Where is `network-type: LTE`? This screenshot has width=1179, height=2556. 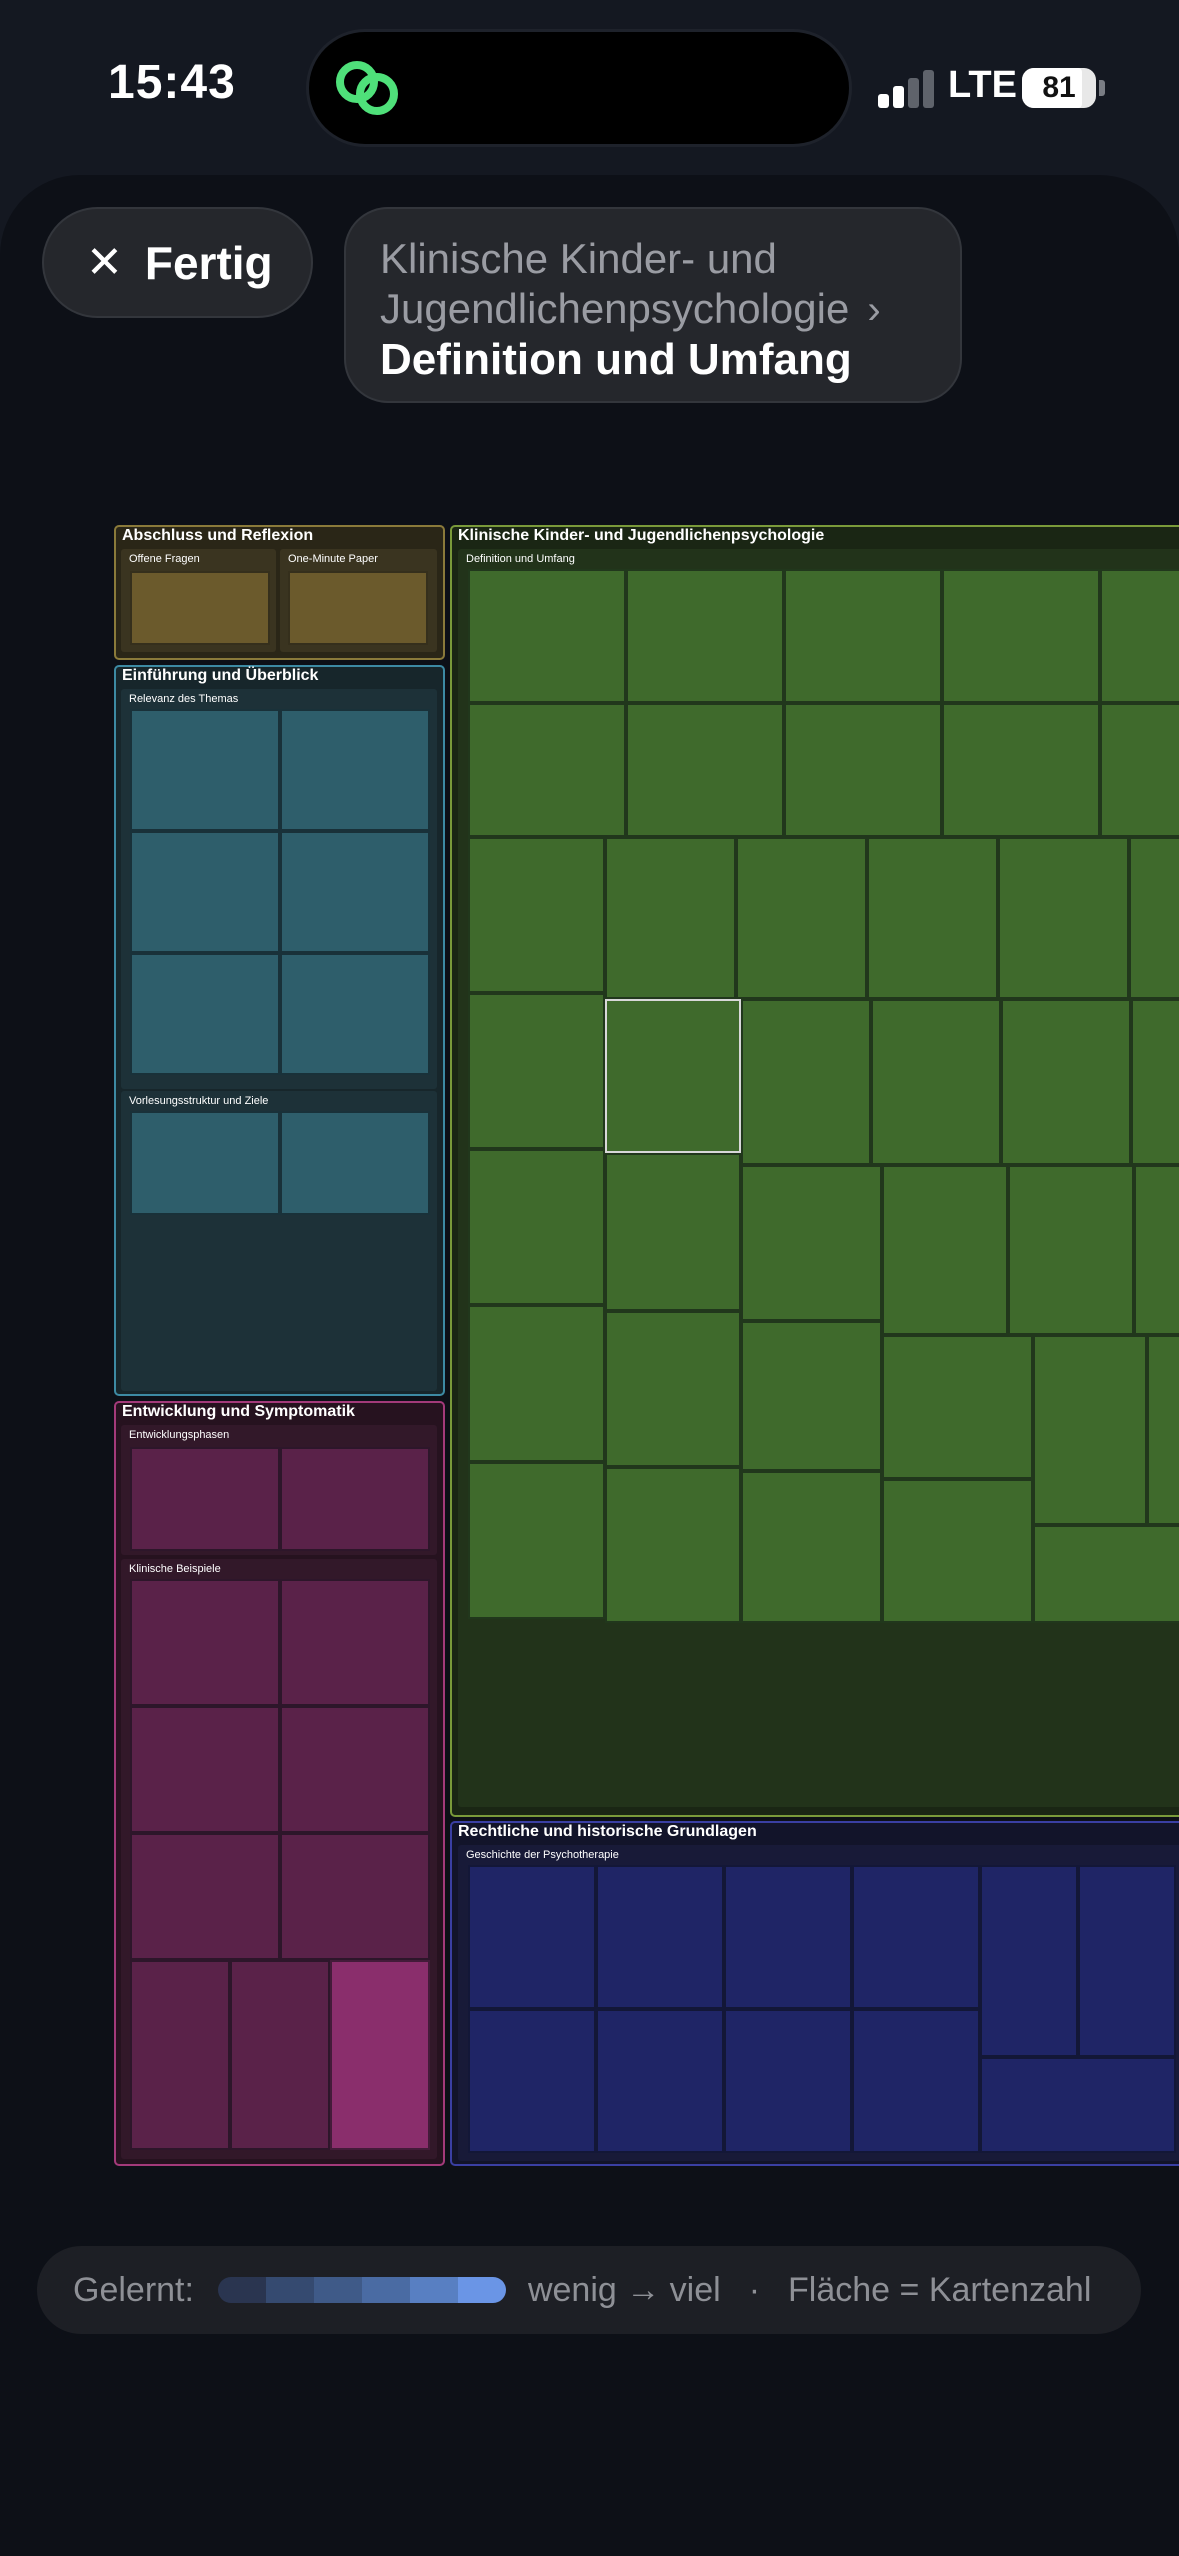
network-type: LTE is located at coordinates (982, 85).